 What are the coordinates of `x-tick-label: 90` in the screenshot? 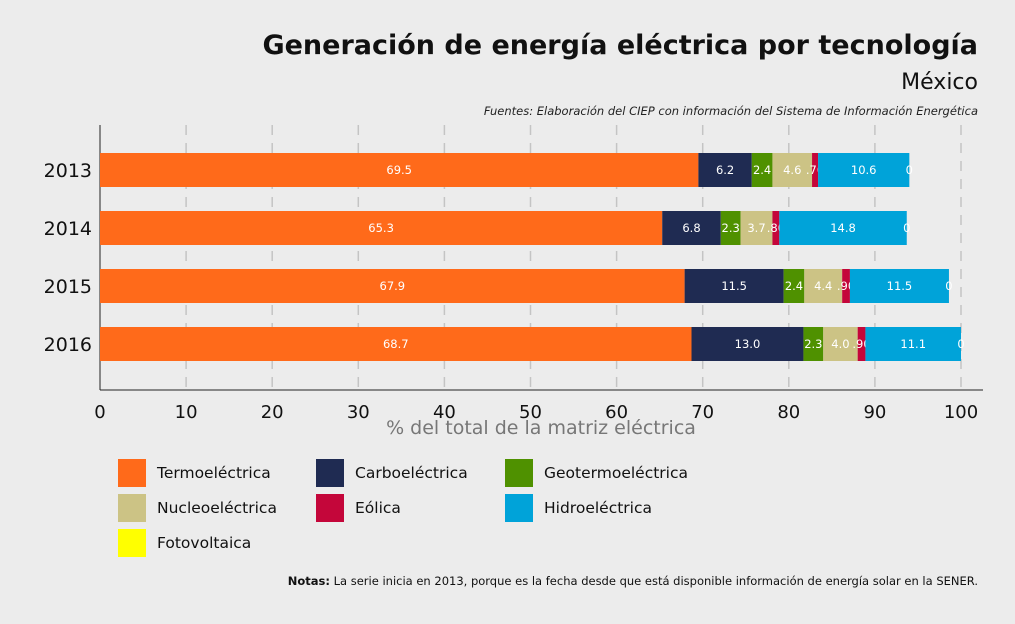 It's located at (874, 412).